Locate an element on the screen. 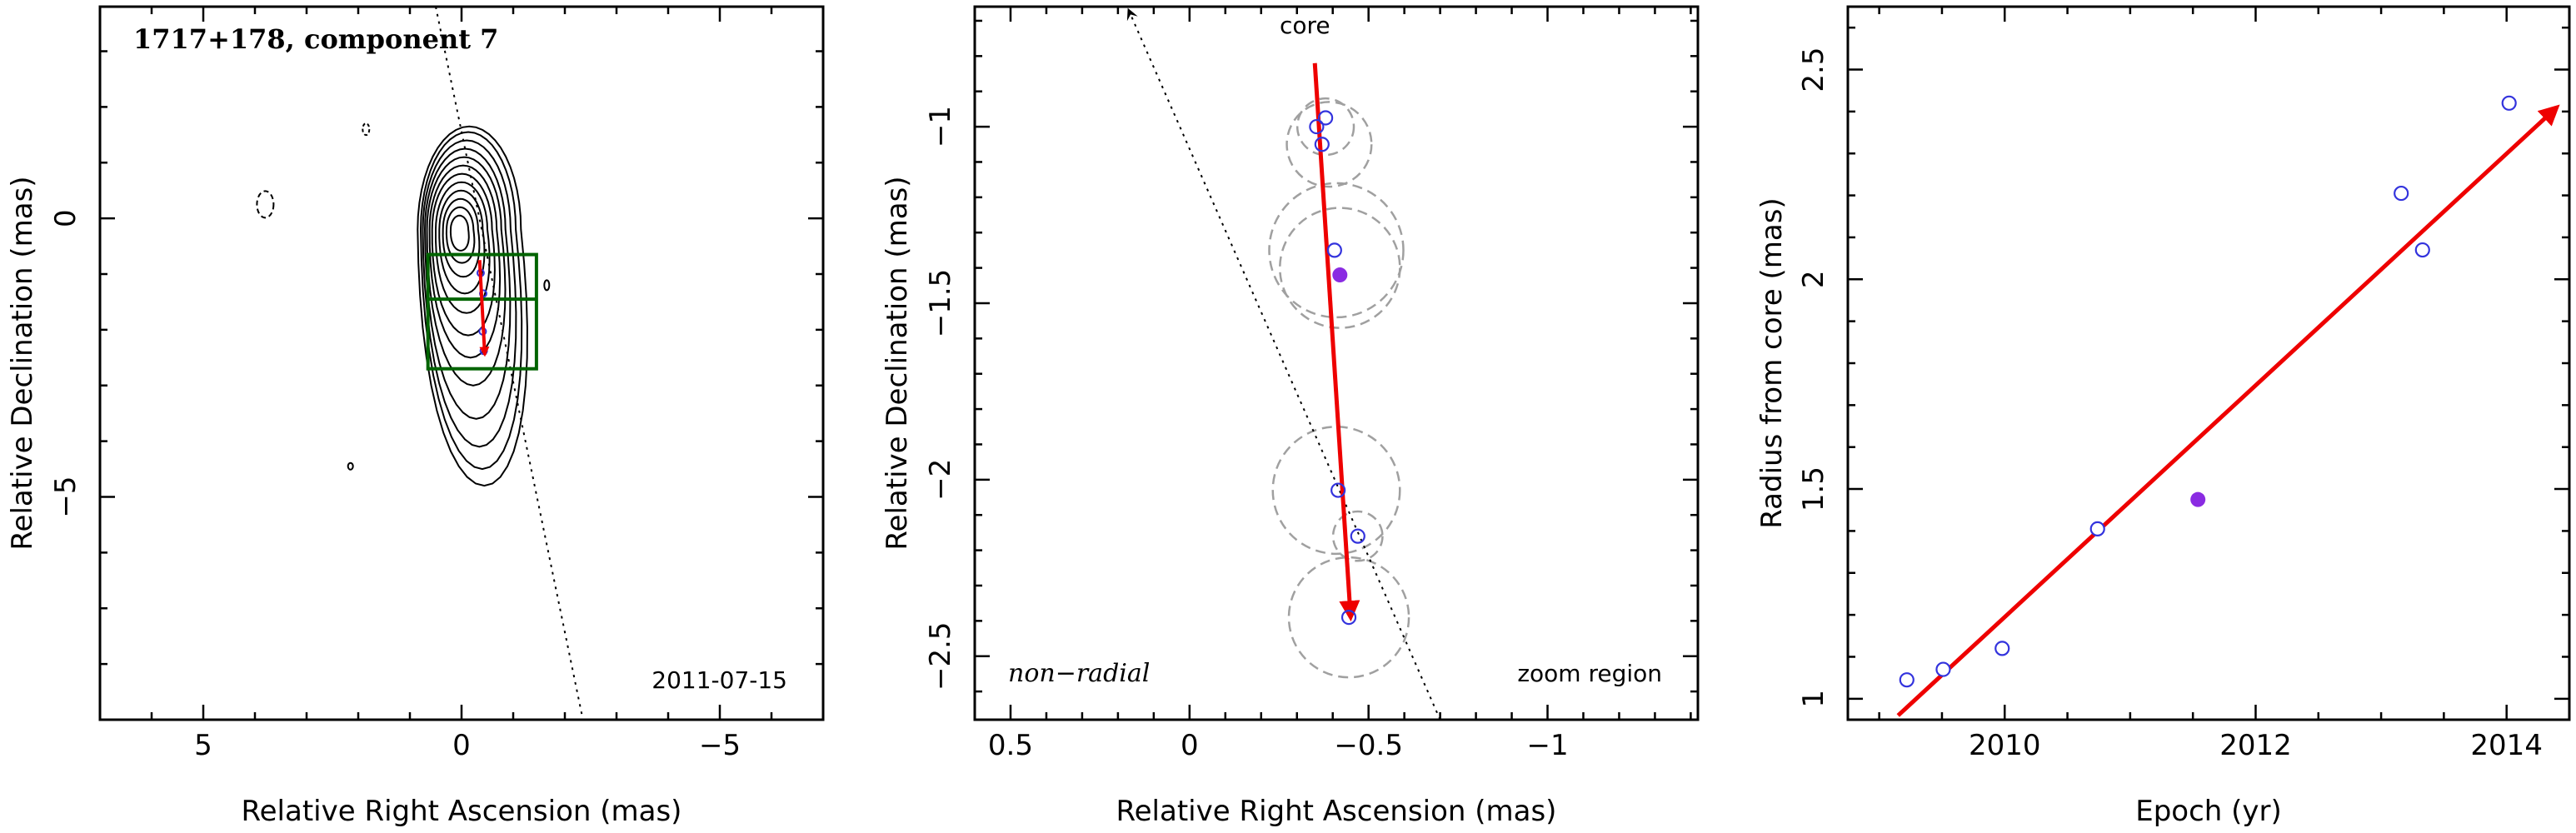 The width and height of the screenshot is (2576, 833). component-markers is located at coordinates (1337, 368).